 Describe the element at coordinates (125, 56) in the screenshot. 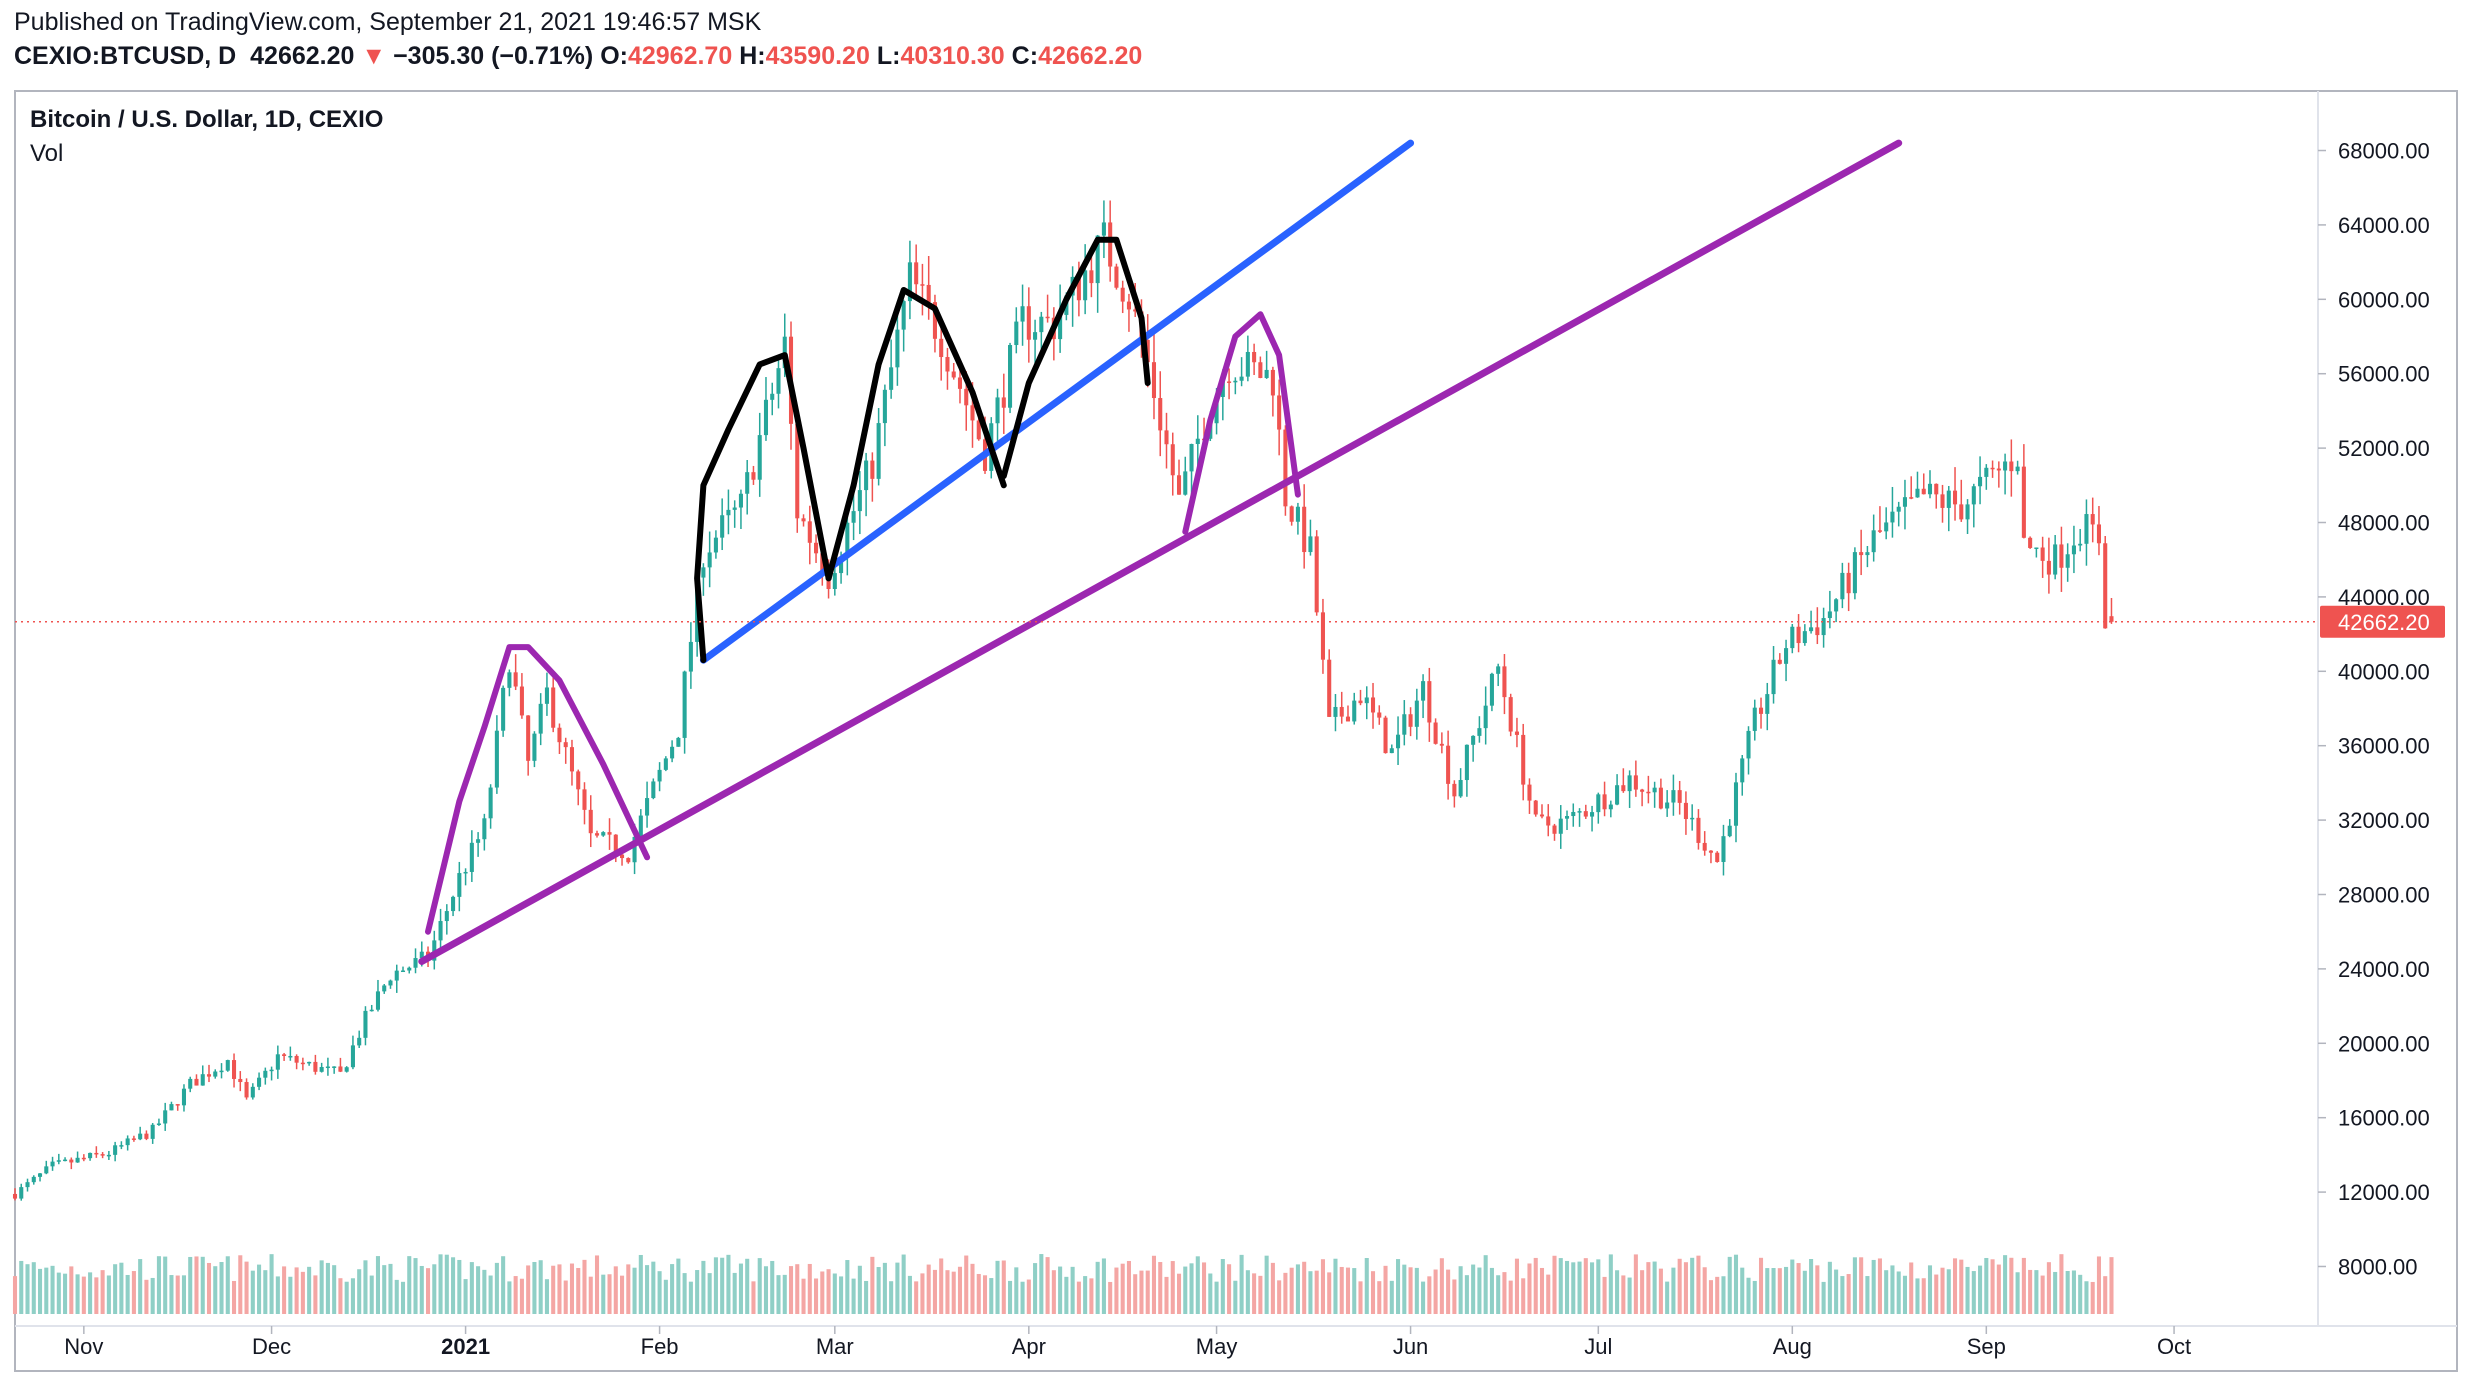

I see `symbol-label: CEXIO:BTCUSD, D` at that location.